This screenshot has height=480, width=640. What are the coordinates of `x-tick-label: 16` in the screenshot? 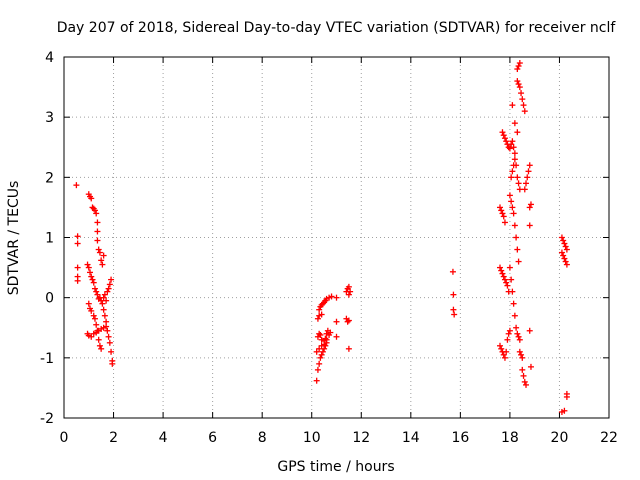 It's located at (460, 438).